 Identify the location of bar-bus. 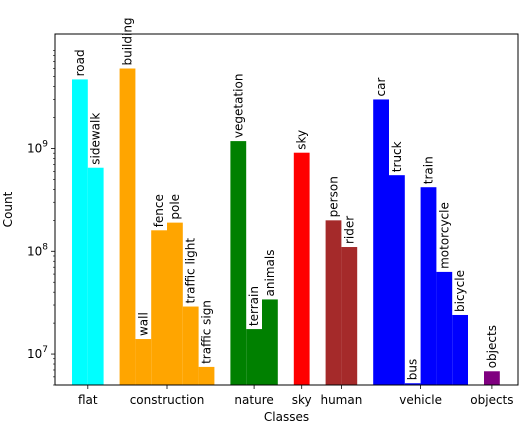
(412, 384).